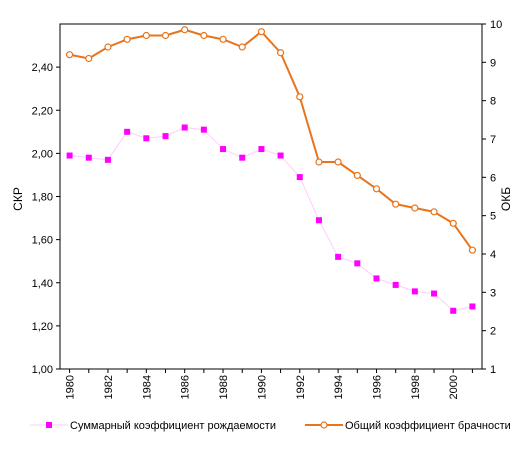  Describe the element at coordinates (493, 140) in the screenshot. I see `y2-tick-label: 7` at that location.